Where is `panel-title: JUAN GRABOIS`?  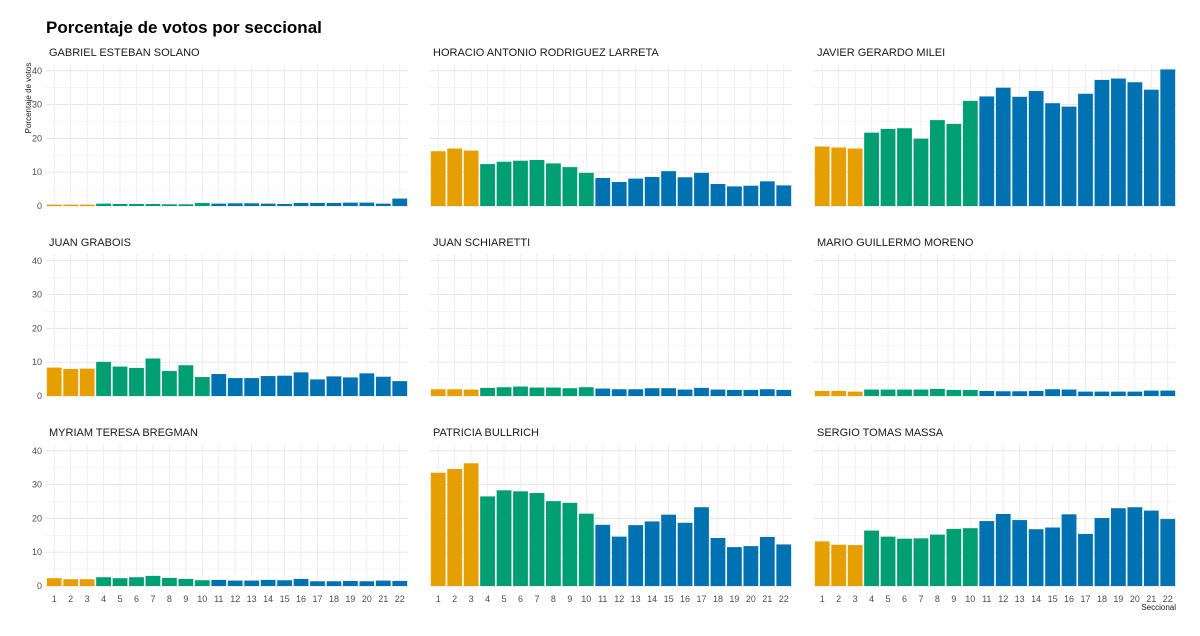
panel-title: JUAN GRABOIS is located at coordinates (90, 243).